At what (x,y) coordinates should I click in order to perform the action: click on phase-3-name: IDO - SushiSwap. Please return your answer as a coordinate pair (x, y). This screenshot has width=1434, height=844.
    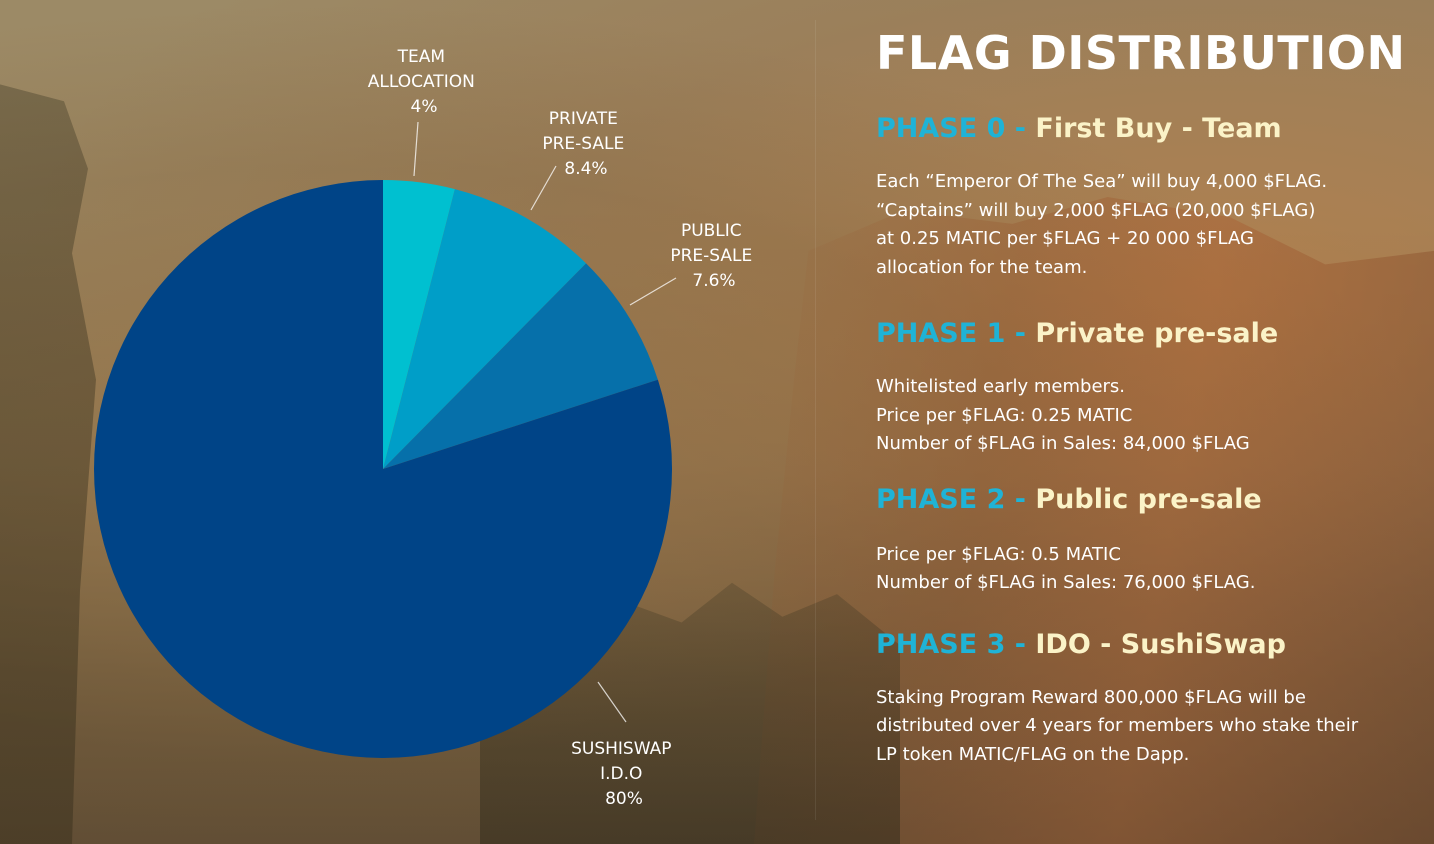
    Looking at the image, I should click on (1160, 644).